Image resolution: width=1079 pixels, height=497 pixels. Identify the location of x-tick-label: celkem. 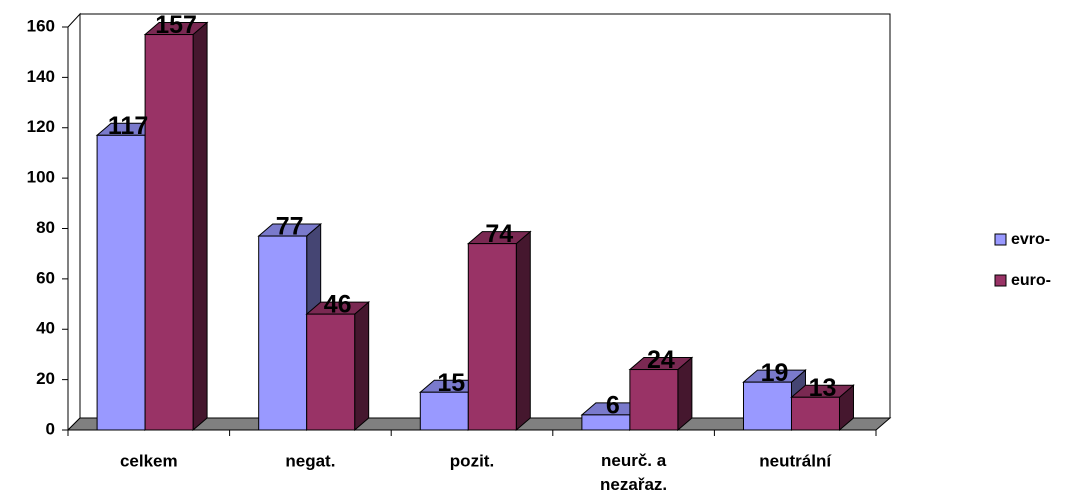
(149, 460).